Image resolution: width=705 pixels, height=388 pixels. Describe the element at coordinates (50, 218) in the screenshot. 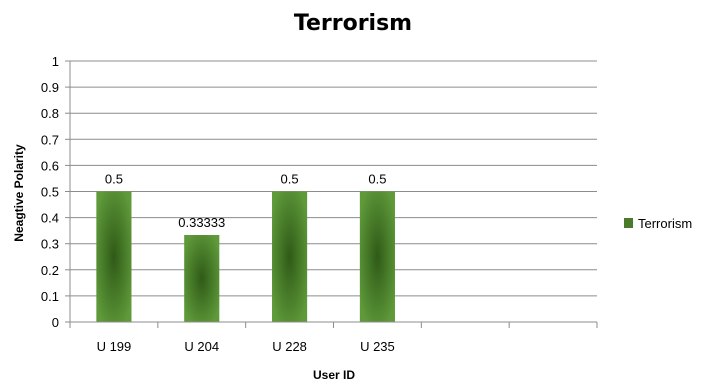

I see `y-tick-label: 0.4` at that location.